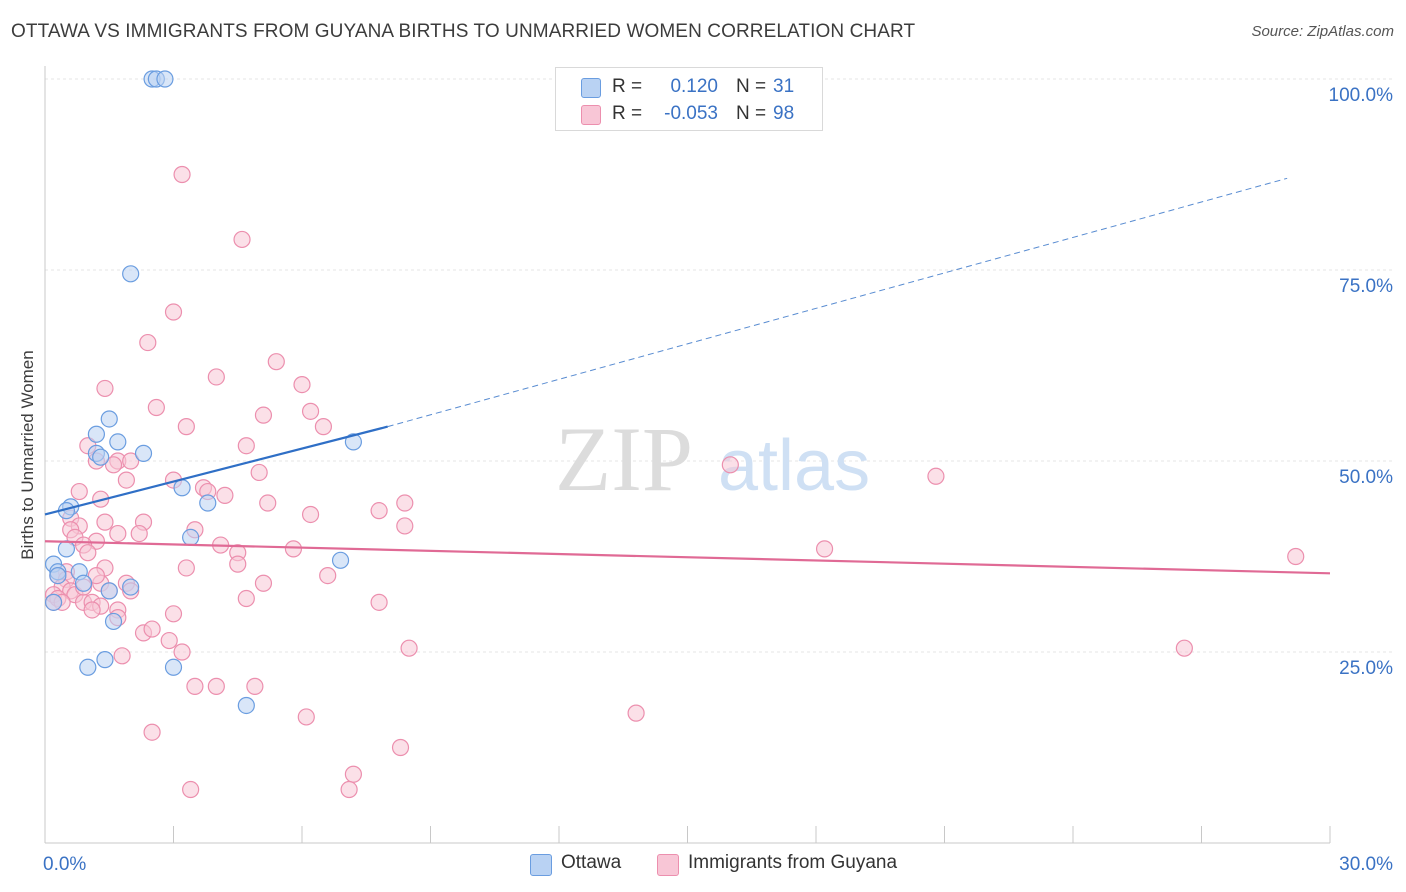 The image size is (1406, 892). Describe the element at coordinates (591, 88) in the screenshot. I see `ottawa-swatch` at that location.